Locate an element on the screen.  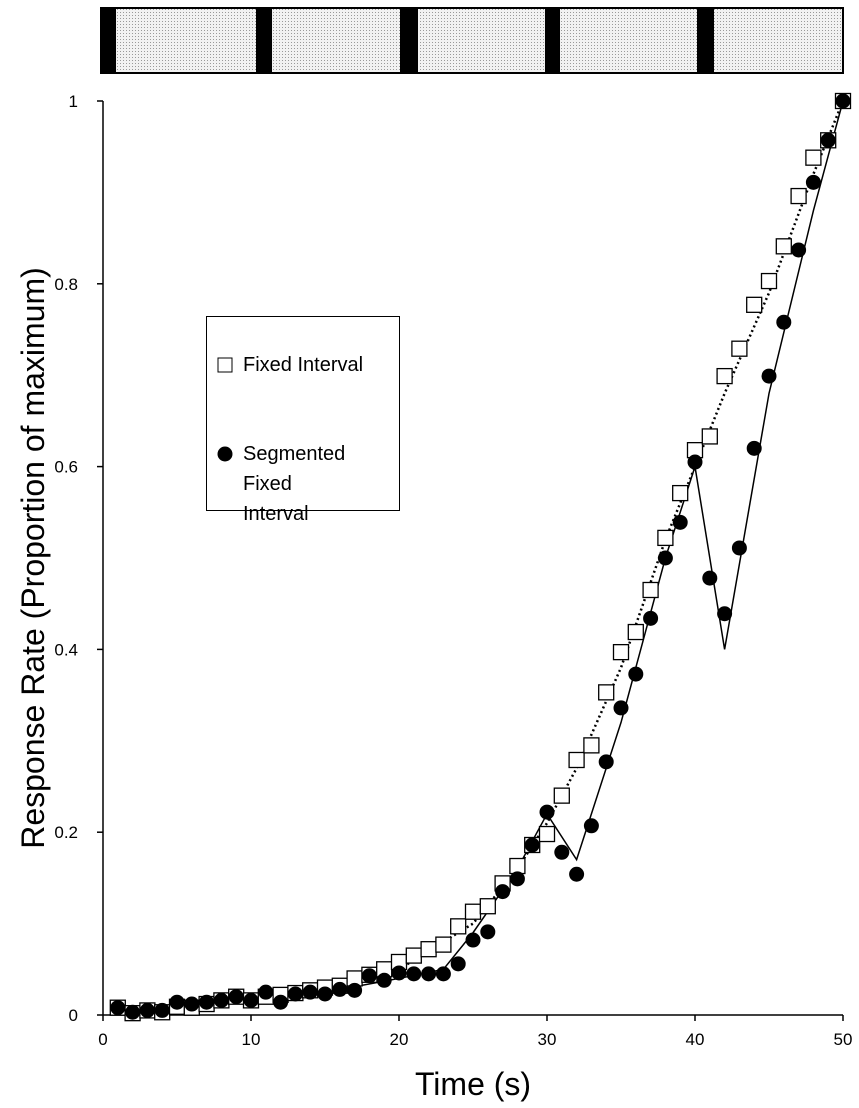
x-tick-label: 20 is located at coordinates (399, 1039).